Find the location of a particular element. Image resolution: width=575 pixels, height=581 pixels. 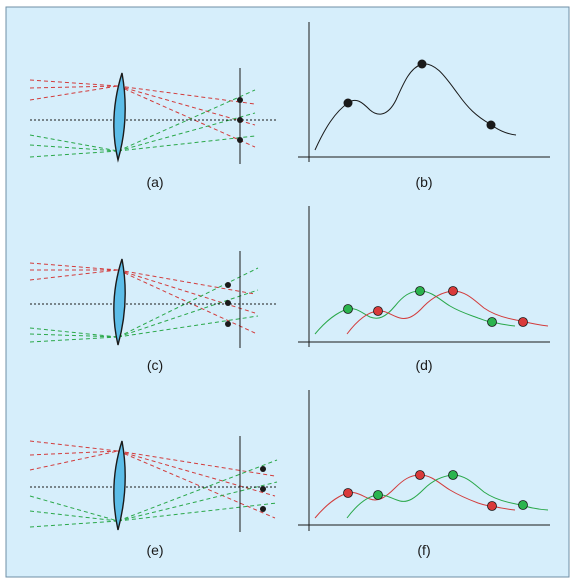

panel-e-lens is located at coordinates (119, 485).